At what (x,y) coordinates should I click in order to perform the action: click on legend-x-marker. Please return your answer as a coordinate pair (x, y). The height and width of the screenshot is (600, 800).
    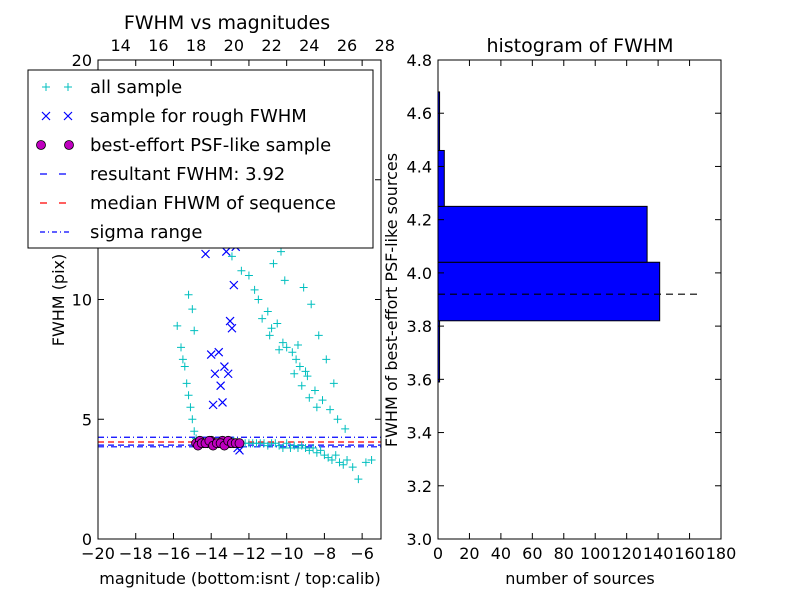
    Looking at the image, I should click on (46, 116).